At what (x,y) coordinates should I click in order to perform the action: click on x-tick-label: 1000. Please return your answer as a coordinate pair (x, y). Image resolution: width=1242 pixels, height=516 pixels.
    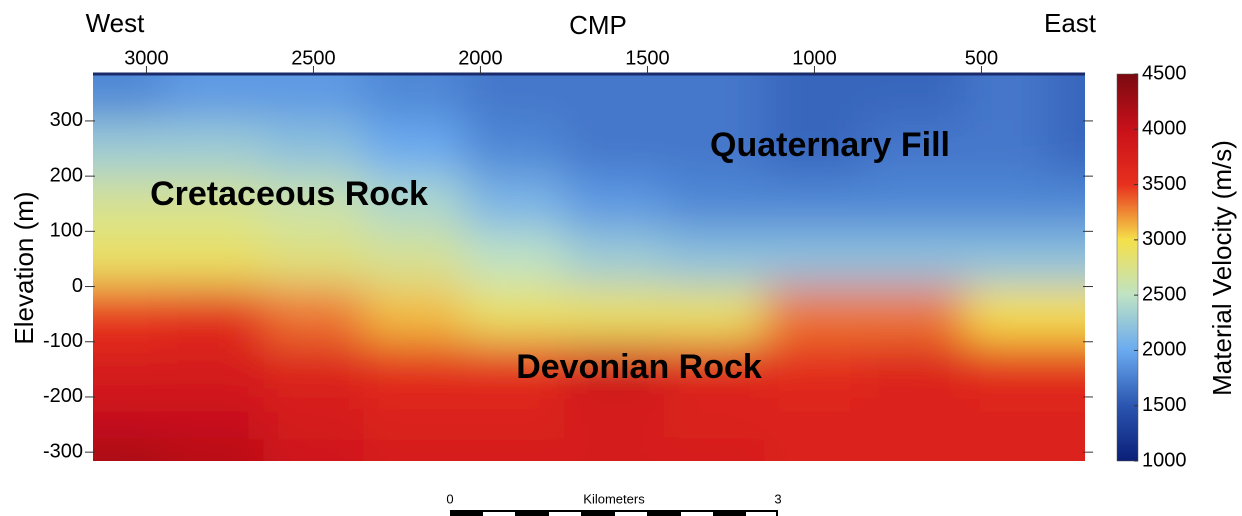
    Looking at the image, I should click on (814, 58).